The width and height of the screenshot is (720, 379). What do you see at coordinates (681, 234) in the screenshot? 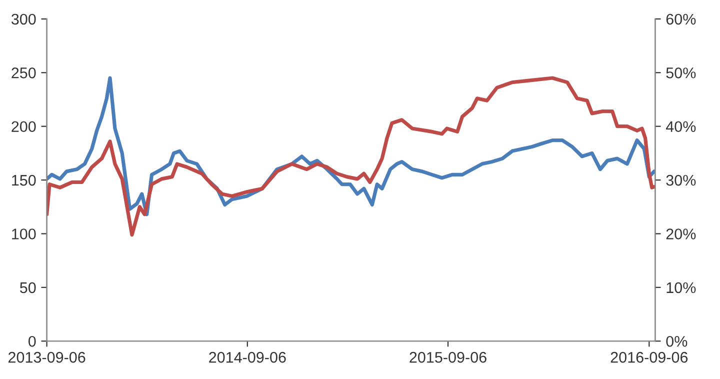
I see `y2-tick-label: 20%` at bounding box center [681, 234].